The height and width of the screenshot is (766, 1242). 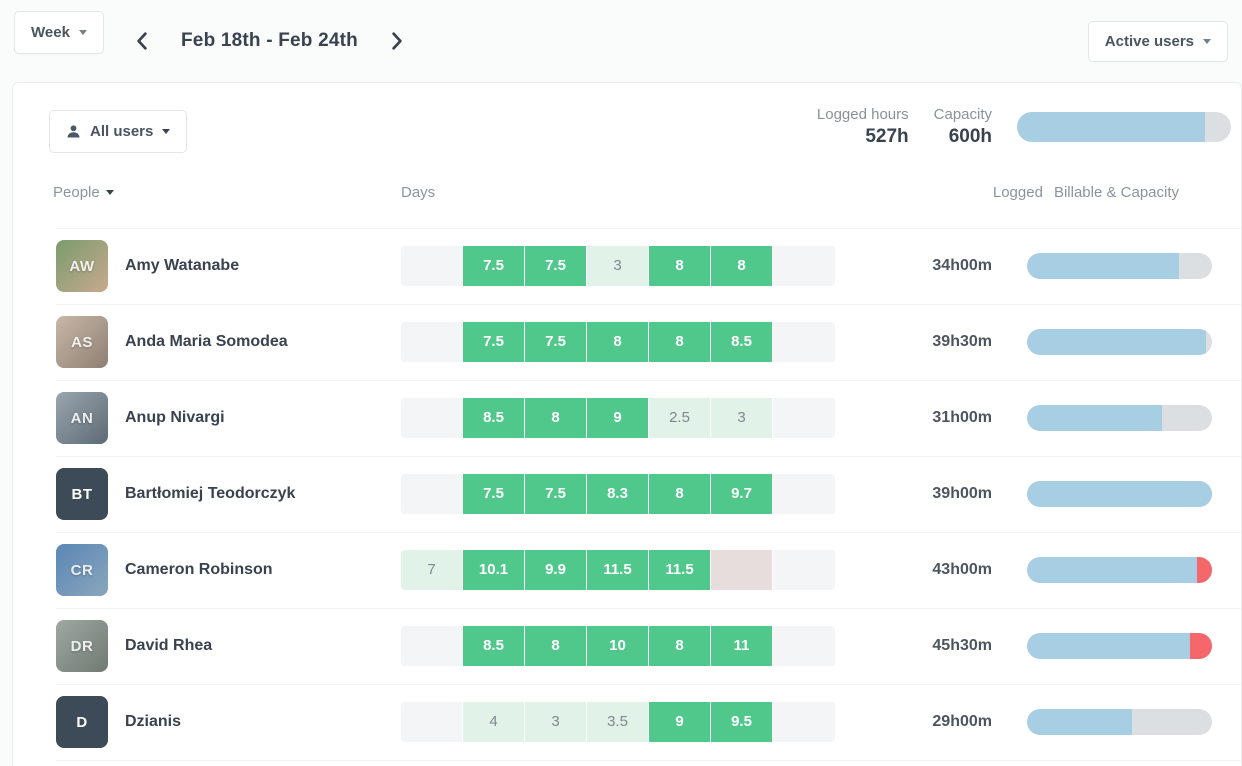 I want to click on logged-hours-value: 527h, so click(x=887, y=136).